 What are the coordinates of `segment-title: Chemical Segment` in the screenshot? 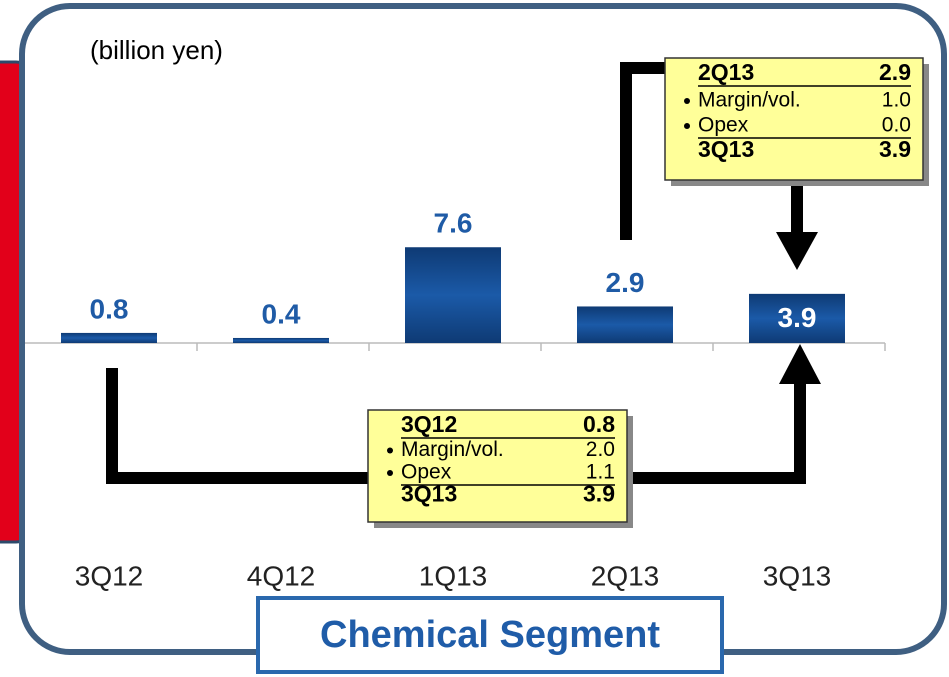 It's located at (490, 635).